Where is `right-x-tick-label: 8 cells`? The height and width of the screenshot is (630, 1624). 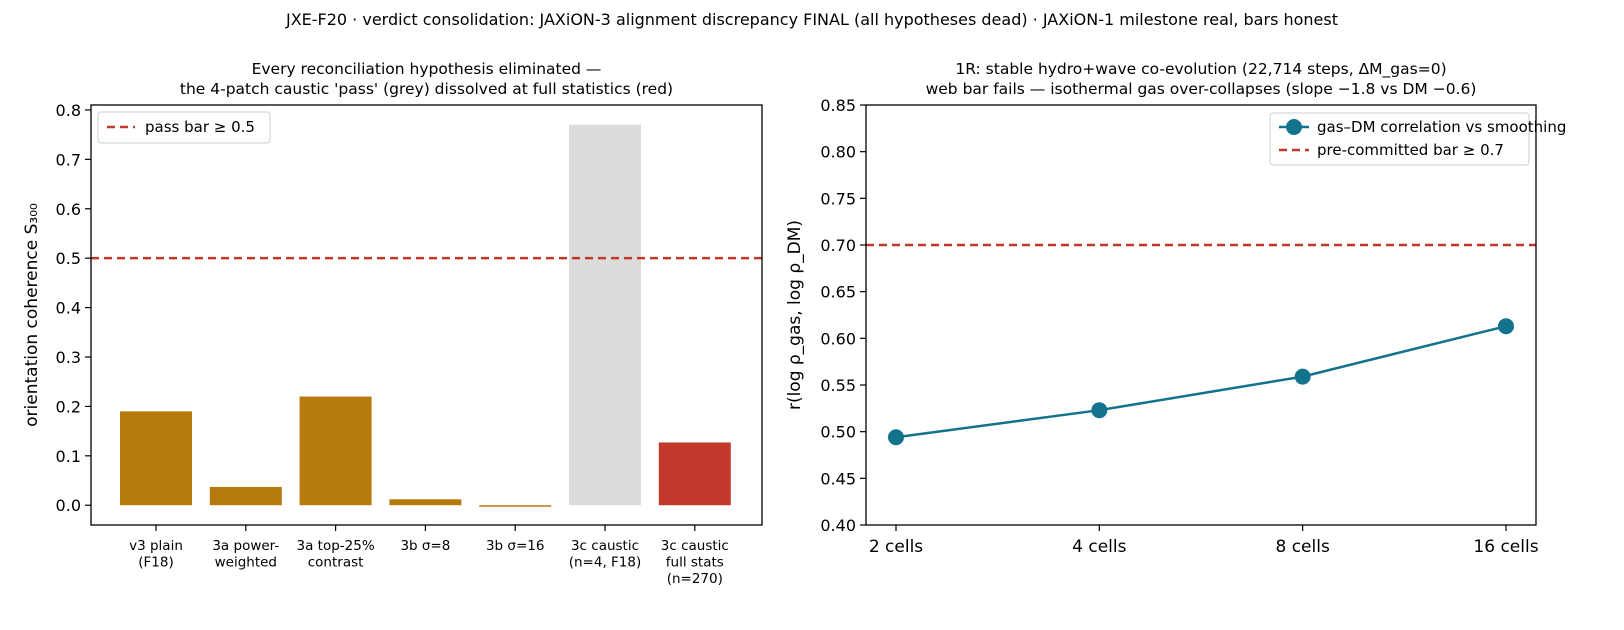 right-x-tick-label: 8 cells is located at coordinates (1302, 547).